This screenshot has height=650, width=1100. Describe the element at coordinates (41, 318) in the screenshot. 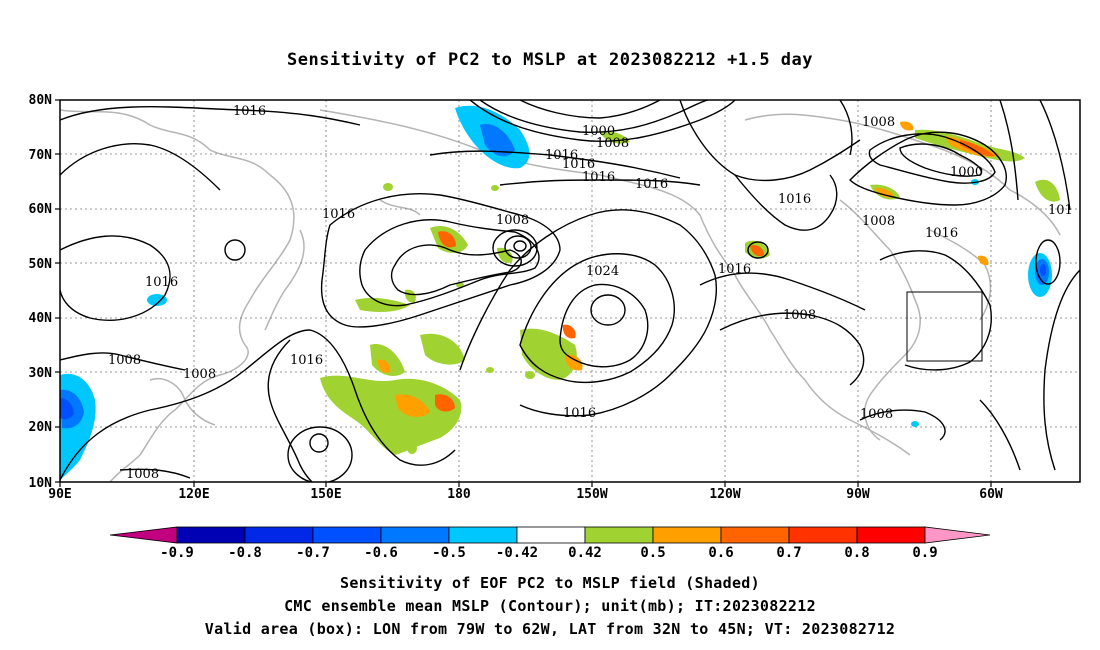

I see `lat-label: 40N` at that location.